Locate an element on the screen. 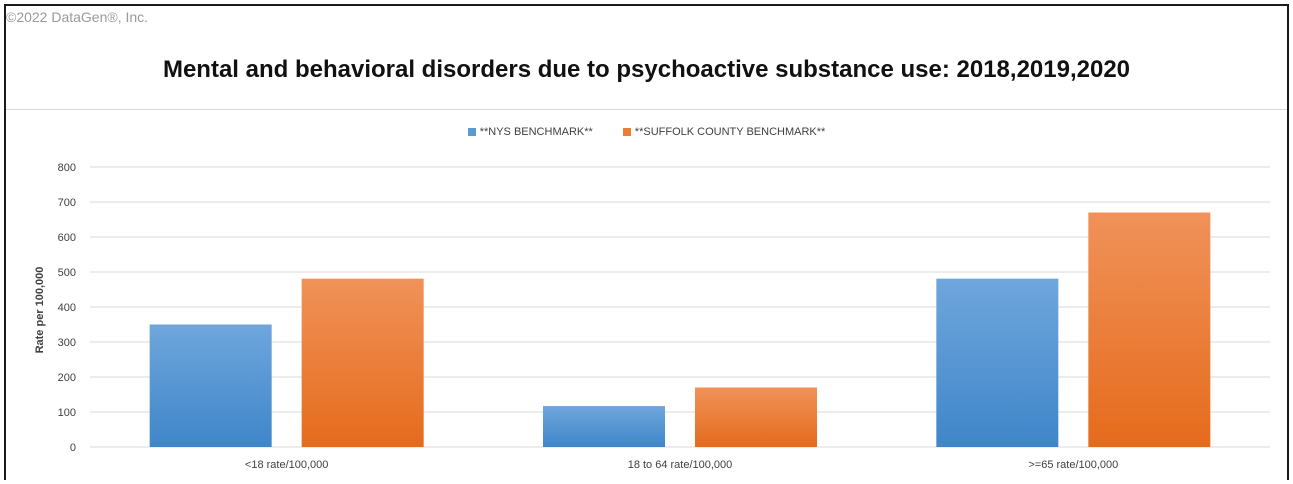 The image size is (1293, 484). y-tick-label-4: 400 is located at coordinates (67, 308).